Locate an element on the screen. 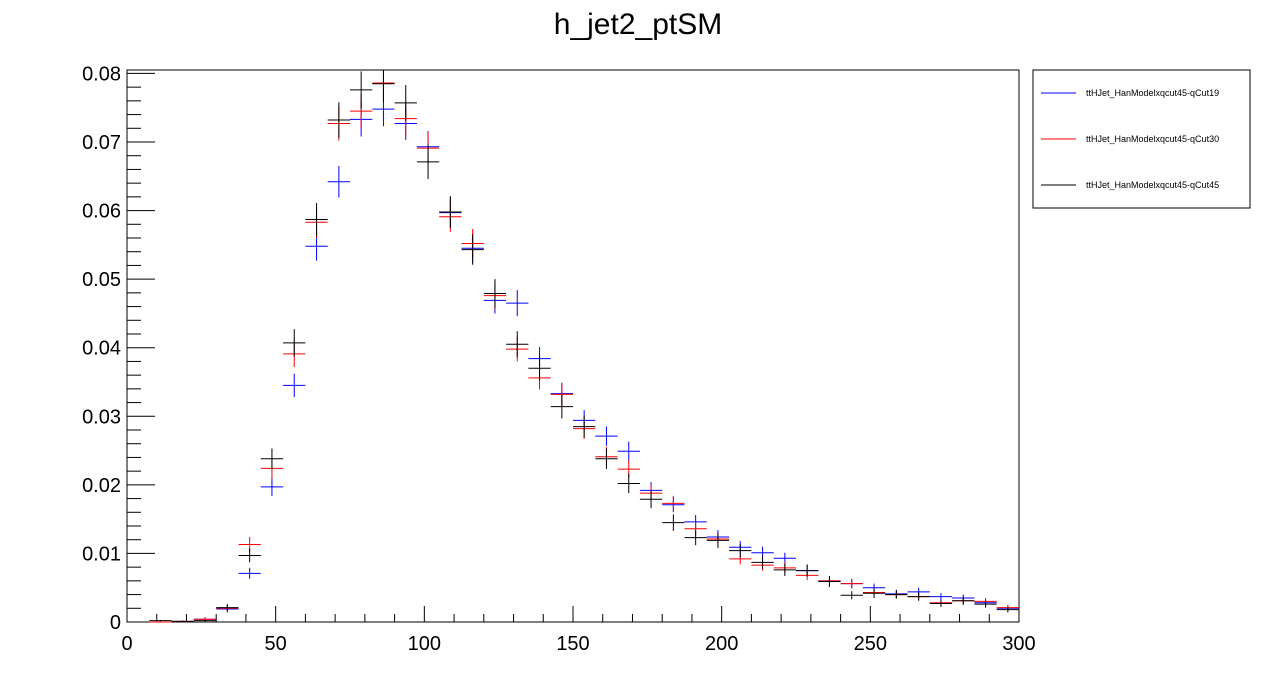 The width and height of the screenshot is (1276, 692). chart-title: h_jet2_ptSM is located at coordinates (638, 24).